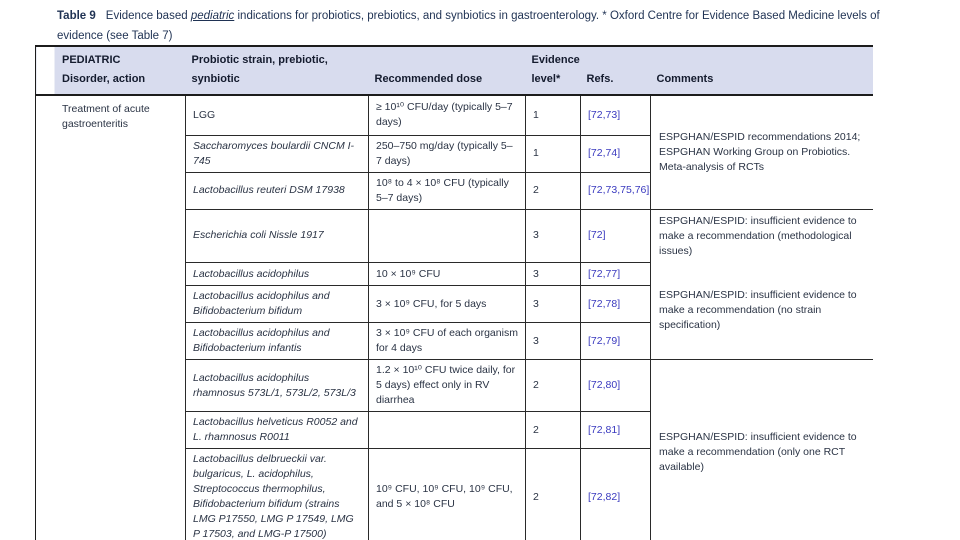 Image resolution: width=960 pixels, height=540 pixels. What do you see at coordinates (447, 115) in the screenshot?
I see `dose-cell: ≥ 10¹⁰ CFU/day (typically 5–7 days)` at bounding box center [447, 115].